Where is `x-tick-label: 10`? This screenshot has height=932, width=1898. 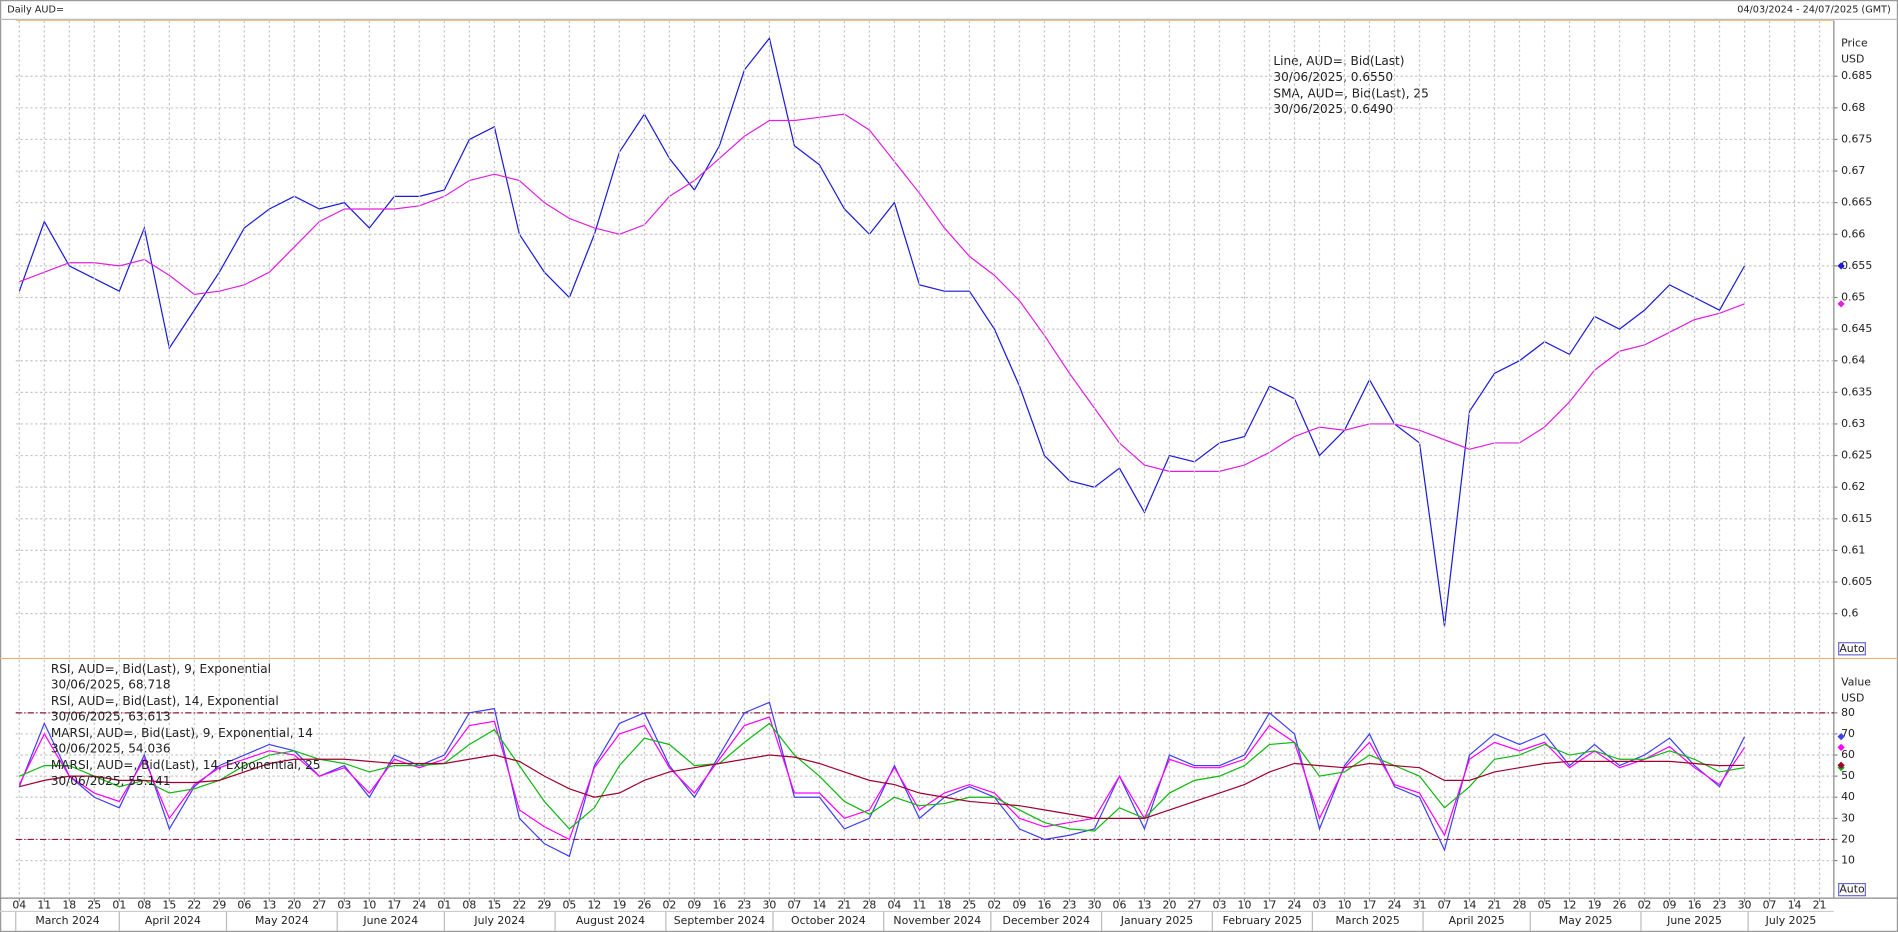
x-tick-label: 10 is located at coordinates (1245, 904).